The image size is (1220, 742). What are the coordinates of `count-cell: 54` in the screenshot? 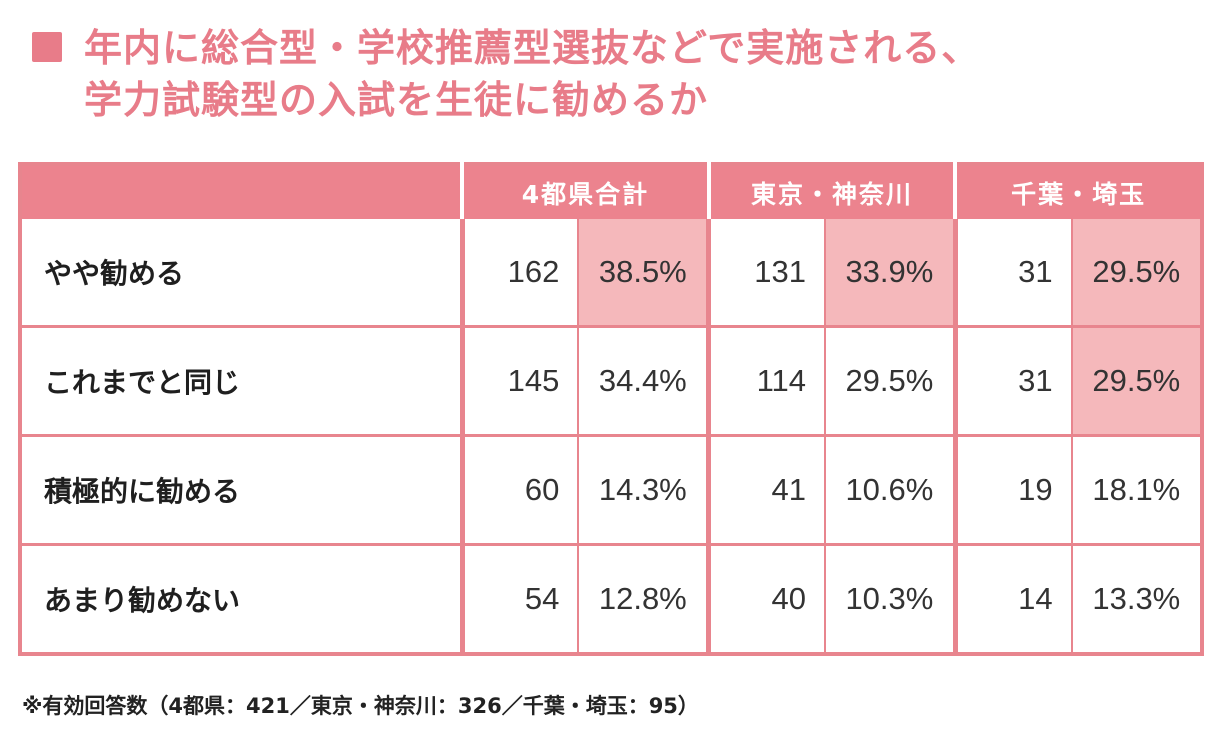 It's located at (519, 598).